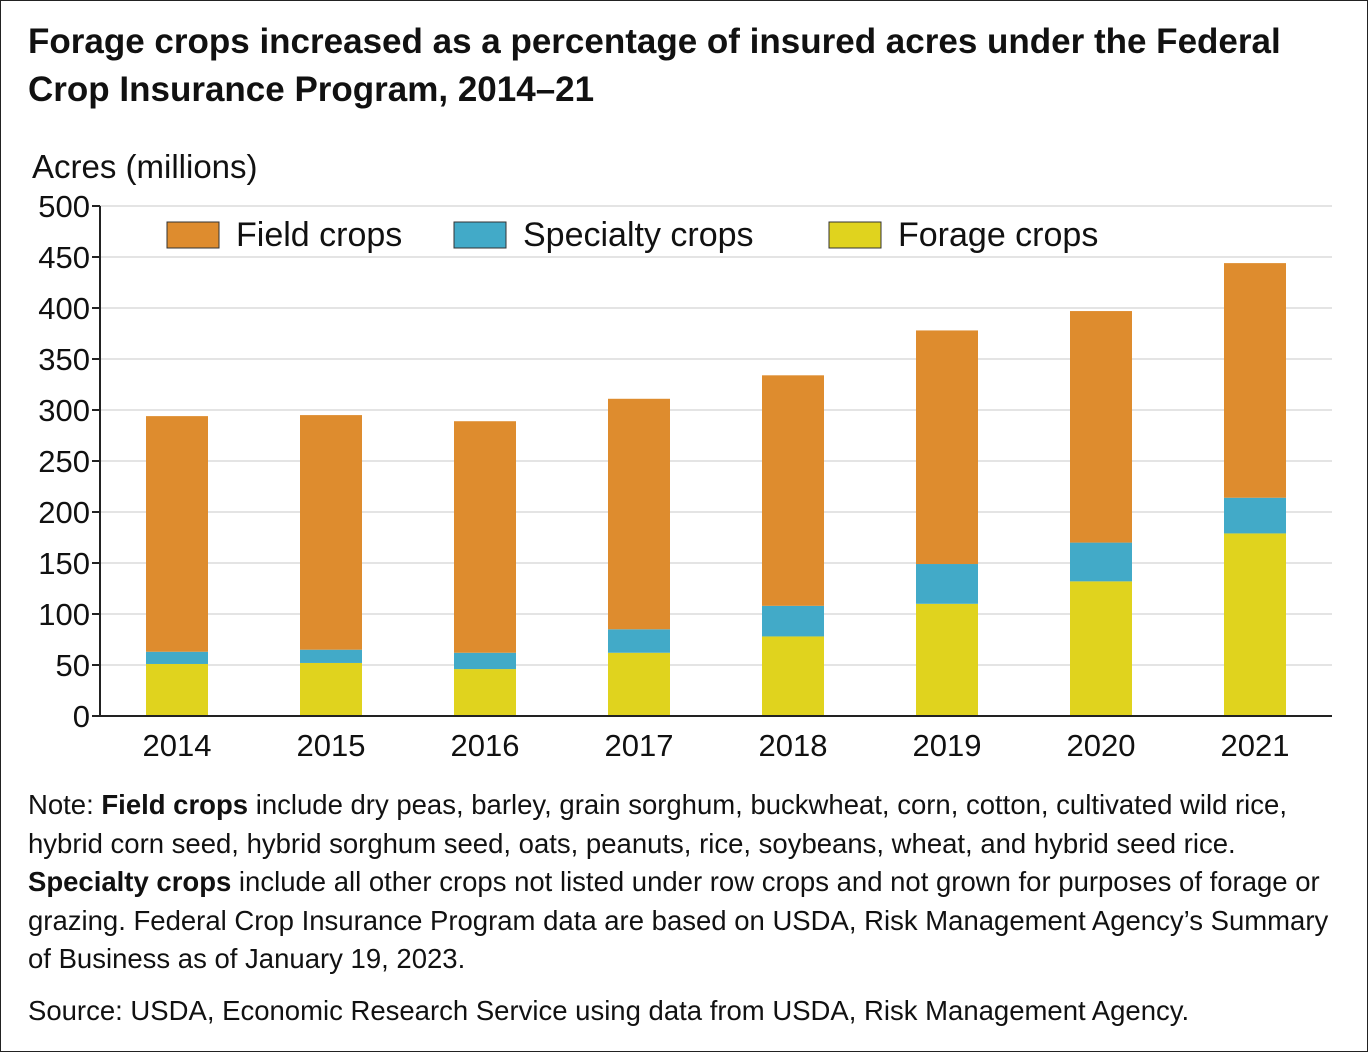  Describe the element at coordinates (331, 745) in the screenshot. I see `x-tick-label: 2015` at that location.